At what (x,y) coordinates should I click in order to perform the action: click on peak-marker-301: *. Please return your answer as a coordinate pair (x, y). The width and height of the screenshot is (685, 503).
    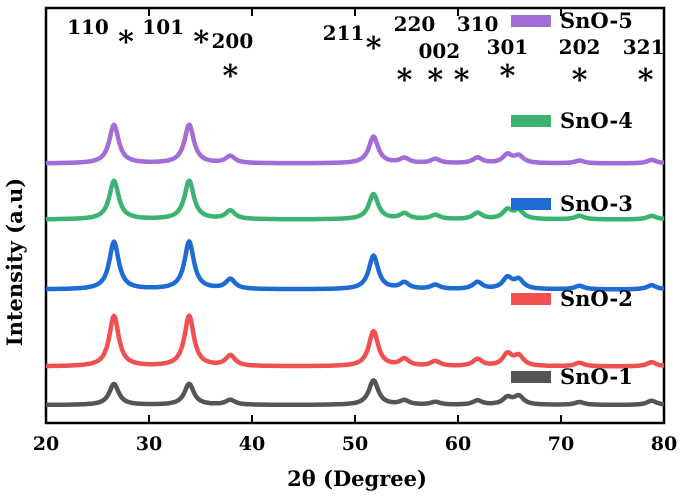
    Looking at the image, I should click on (508, 76).